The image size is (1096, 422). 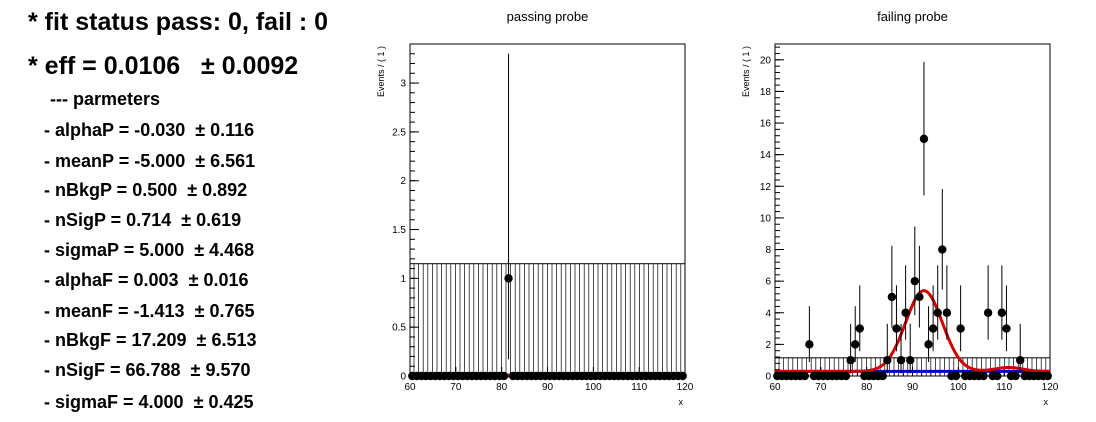 I want to click on y-tick-label: 18, so click(x=766, y=92).